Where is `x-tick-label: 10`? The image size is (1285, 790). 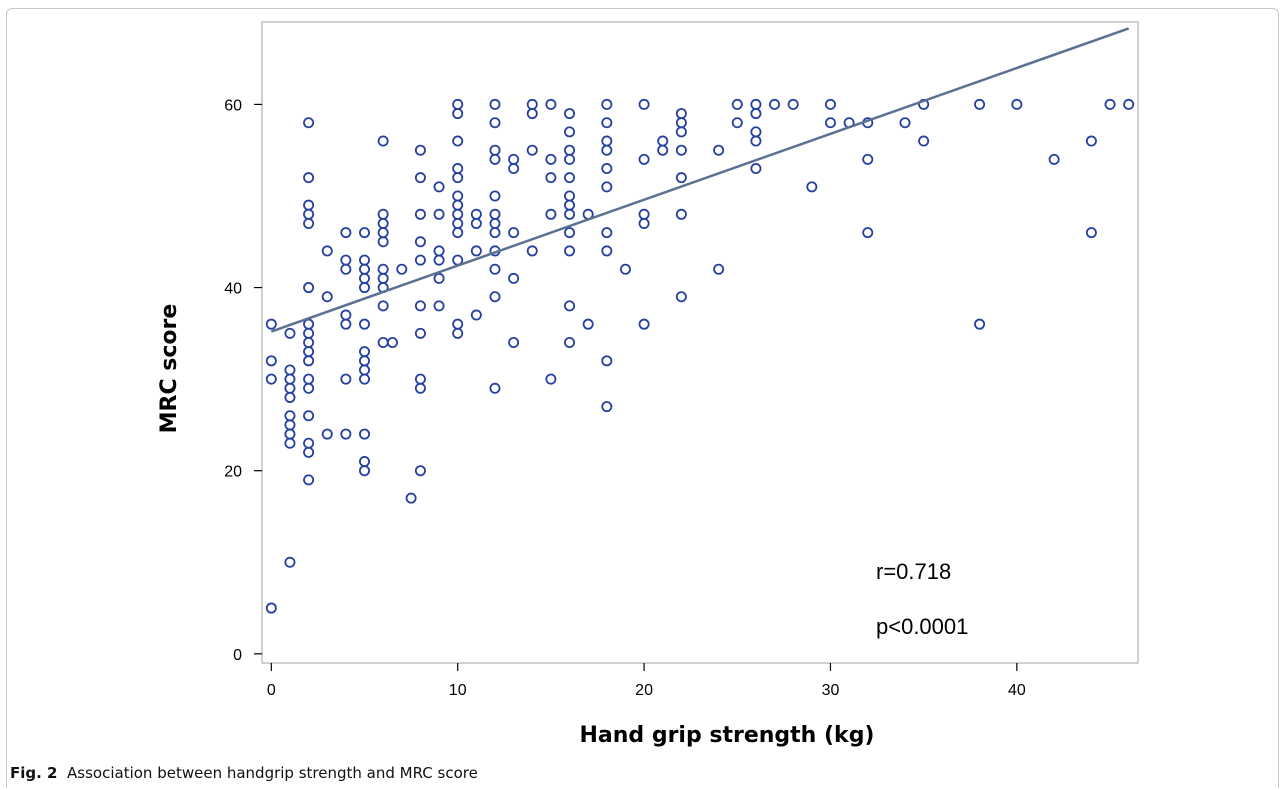
x-tick-label: 10 is located at coordinates (458, 690).